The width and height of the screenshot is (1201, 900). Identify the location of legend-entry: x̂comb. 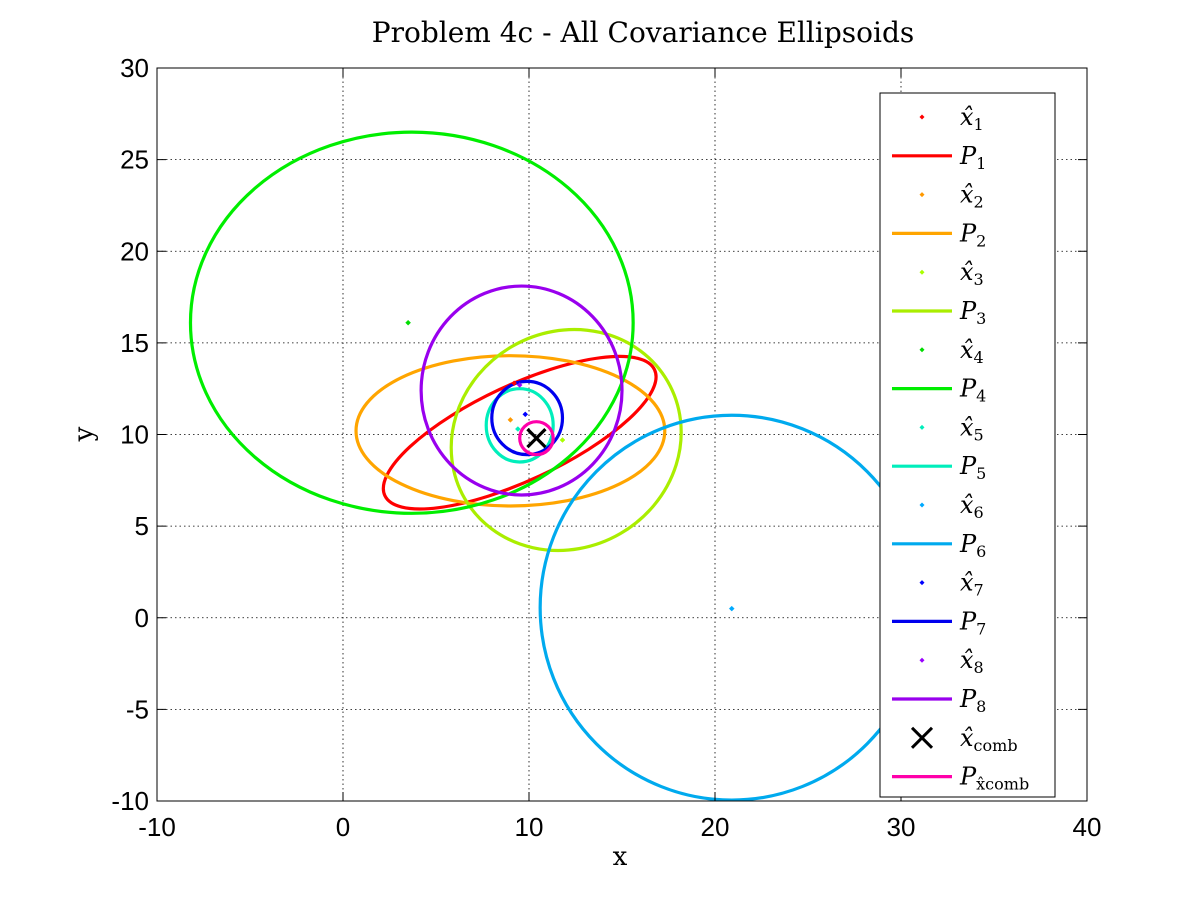
(964, 739).